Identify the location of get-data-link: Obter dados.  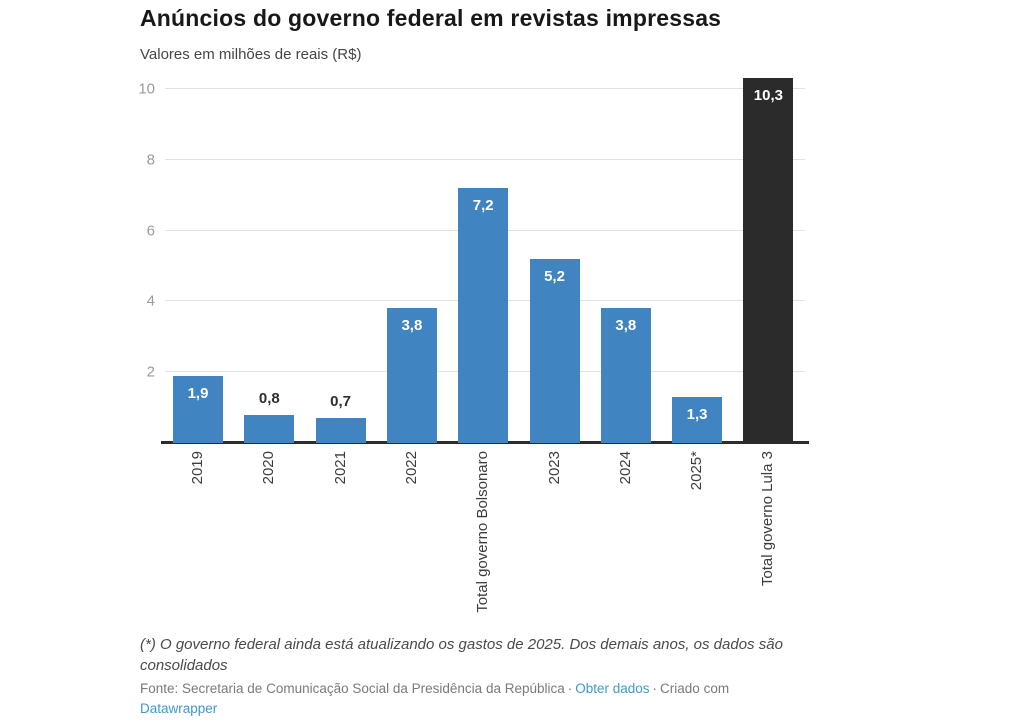
(612, 688).